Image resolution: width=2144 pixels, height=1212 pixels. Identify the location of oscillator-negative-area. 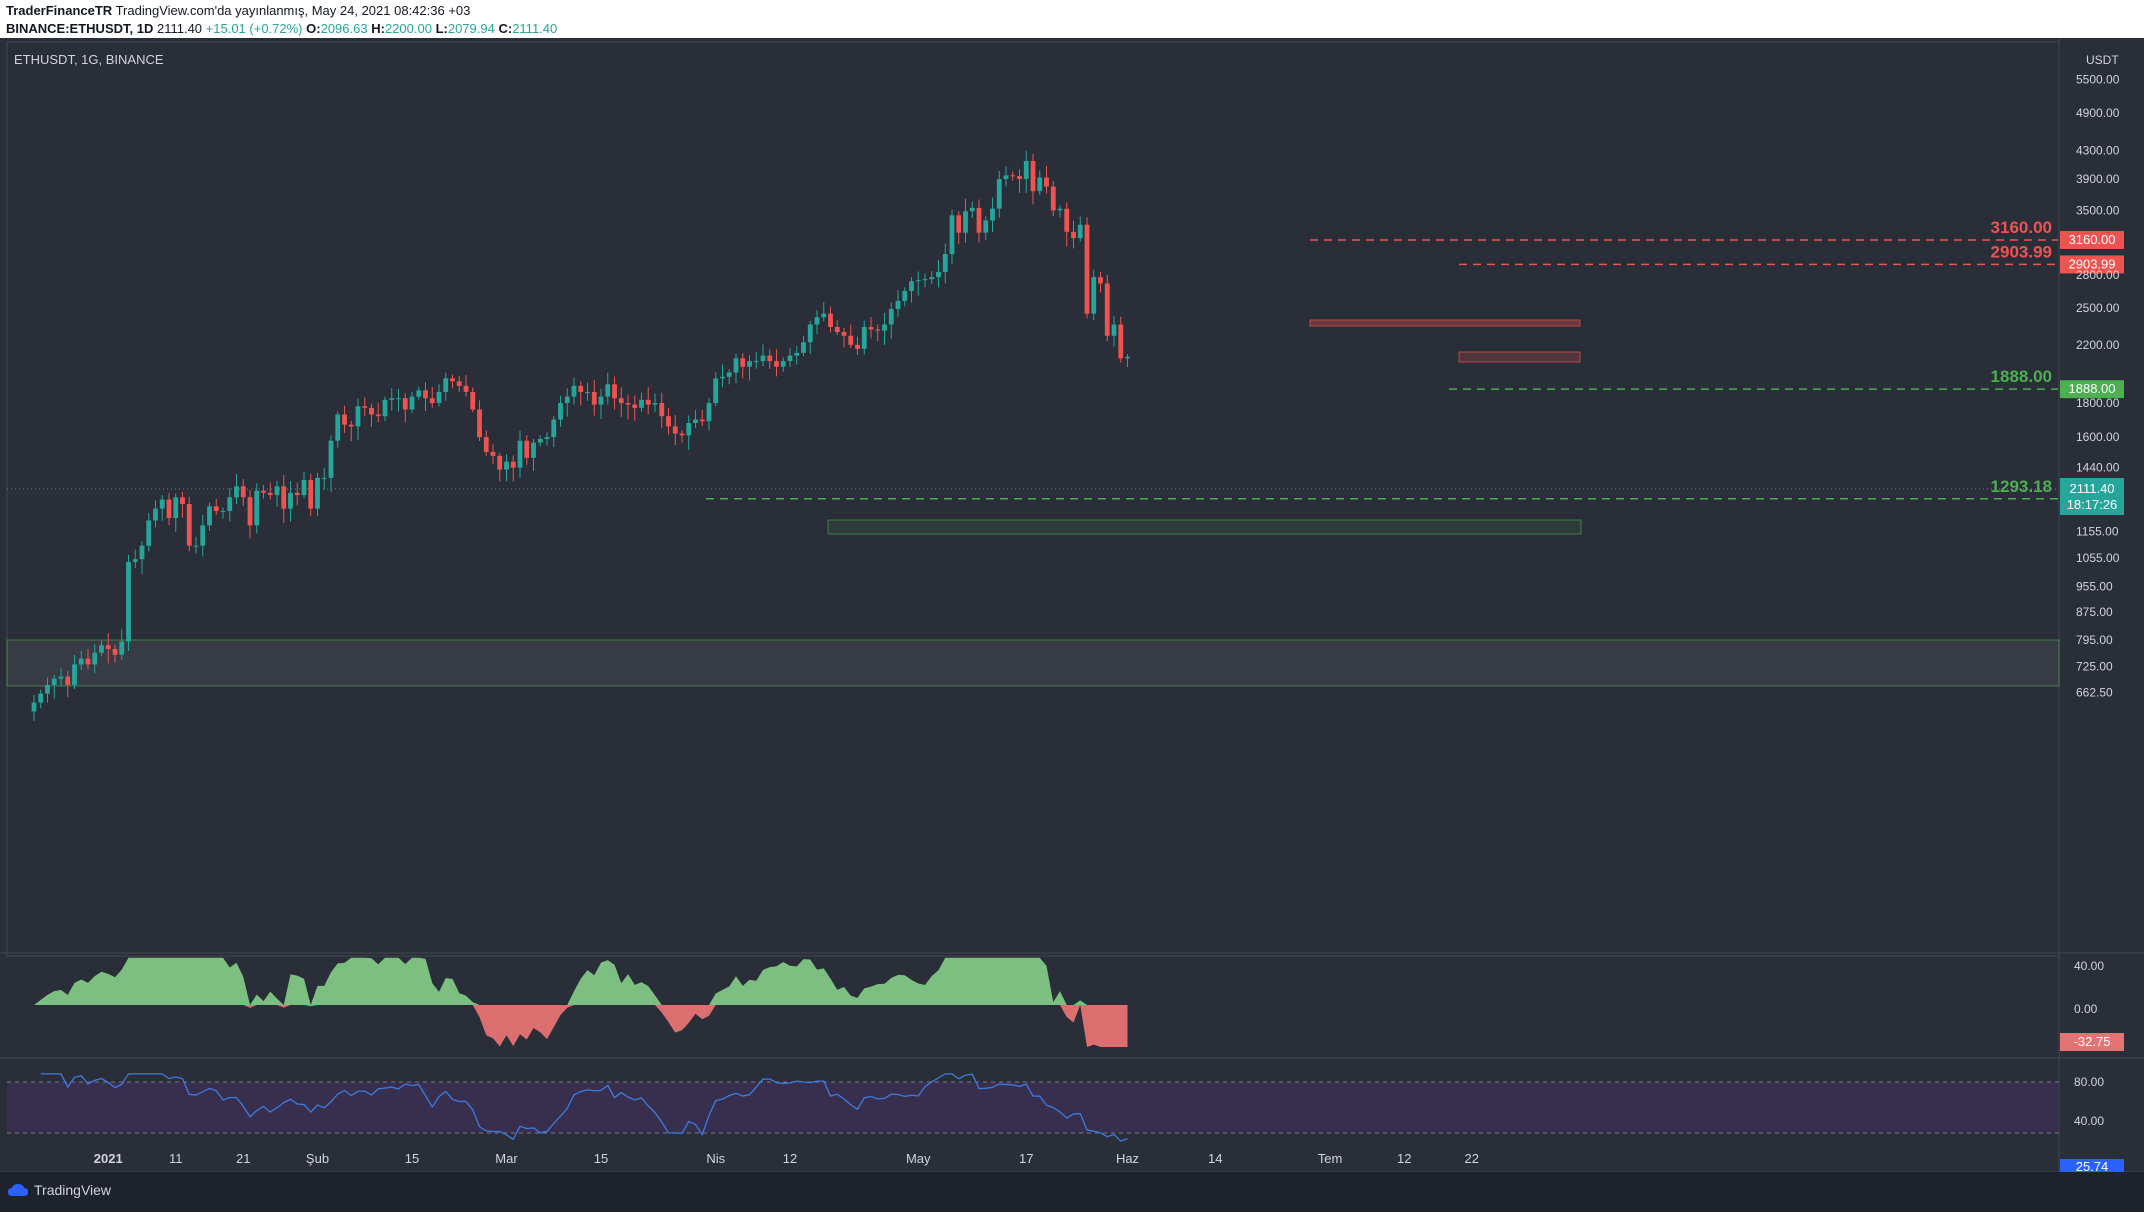
(581, 1026).